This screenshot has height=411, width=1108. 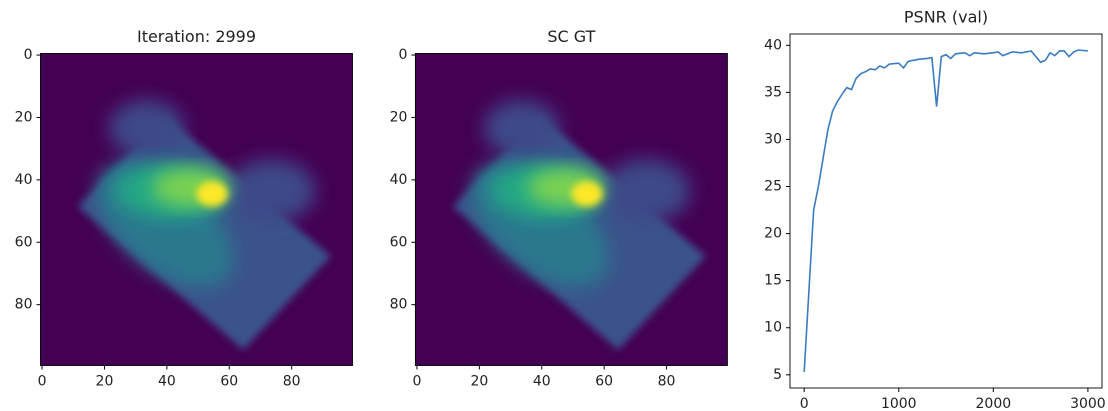 What do you see at coordinates (1088, 403) in the screenshot?
I see `x-tick-label: 3000` at bounding box center [1088, 403].